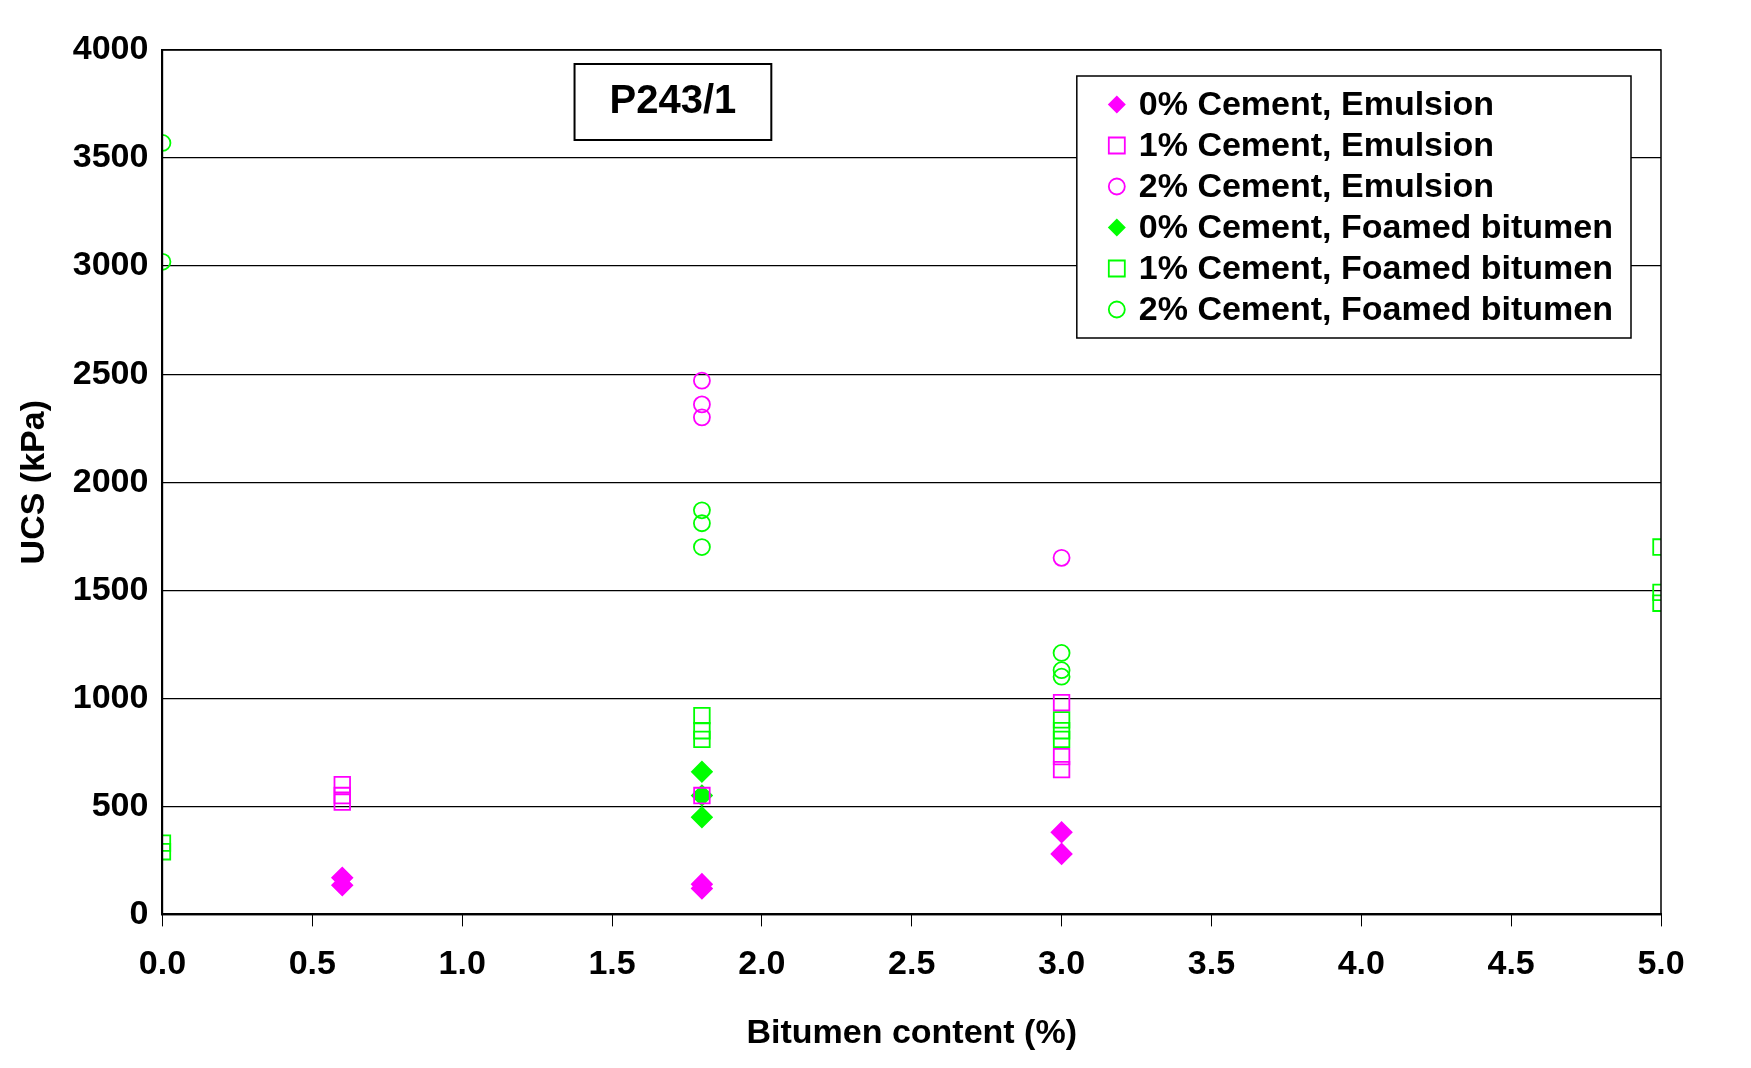  Describe the element at coordinates (612, 962) in the screenshot. I see `x-tick-label: 1.5` at that location.